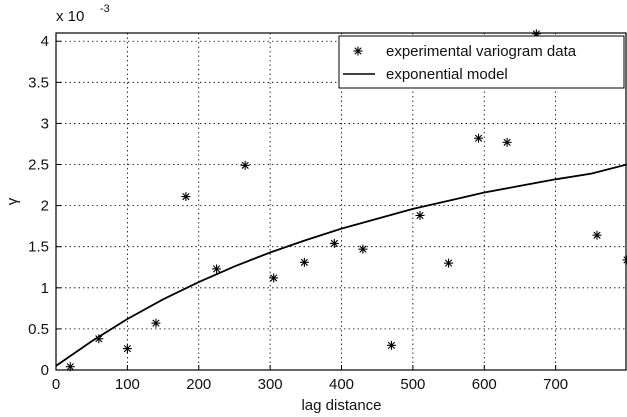  What do you see at coordinates (45, 206) in the screenshot?
I see `y-tick-label: 2` at bounding box center [45, 206].